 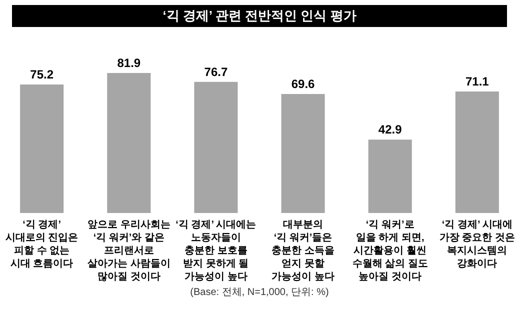 I want to click on text: (Base: 전체, N=1,000, 단위: %), so click(x=259, y=292).